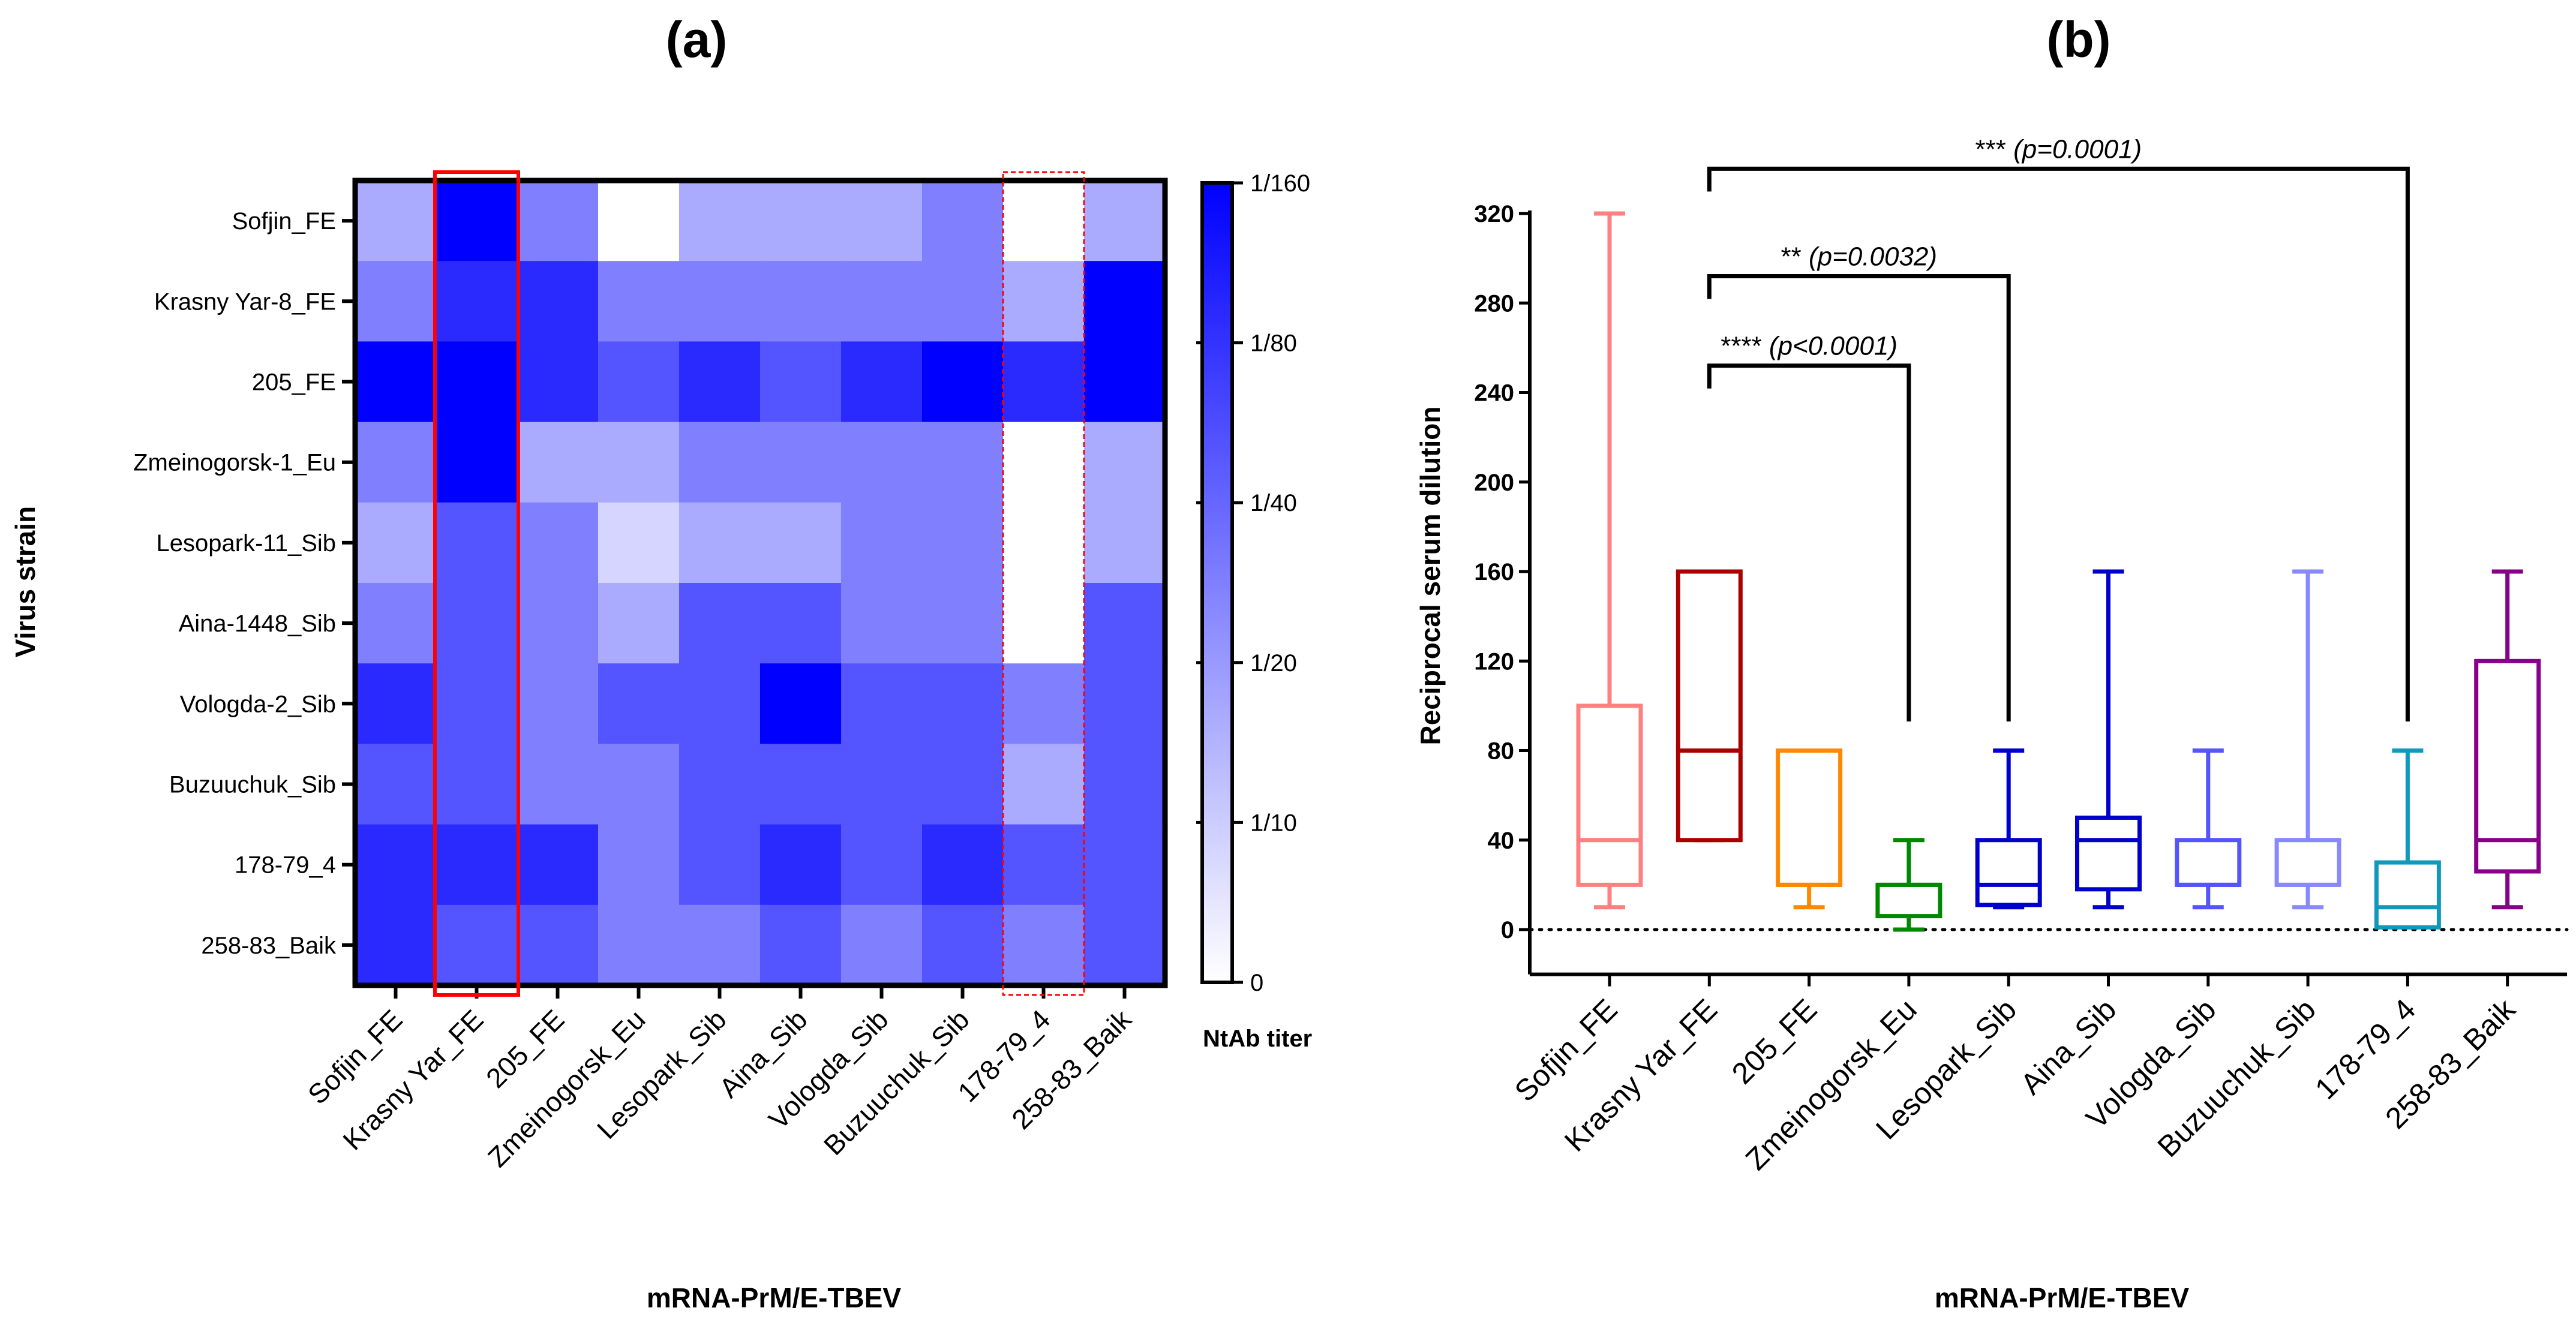 Image resolution: width=2576 pixels, height=1326 pixels. I want to click on y-tick-label: 280, so click(1494, 304).